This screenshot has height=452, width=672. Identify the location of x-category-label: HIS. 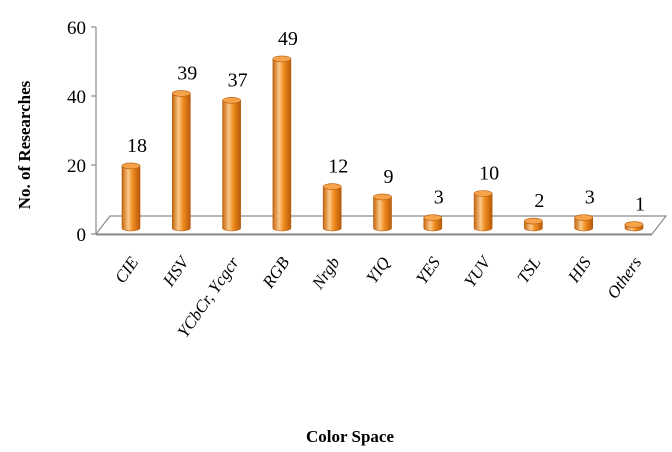
(580, 270).